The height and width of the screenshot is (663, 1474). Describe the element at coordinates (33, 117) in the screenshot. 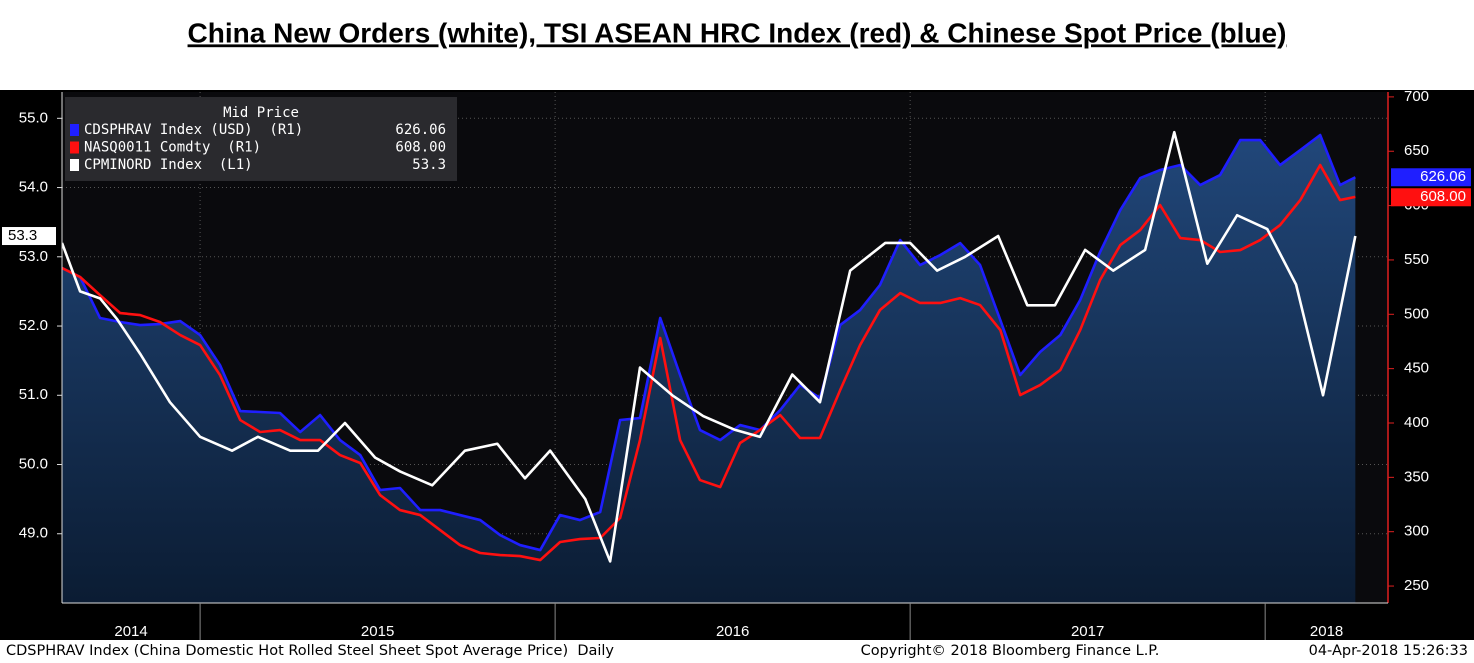

I see `y-tick-label: 55.0` at that location.